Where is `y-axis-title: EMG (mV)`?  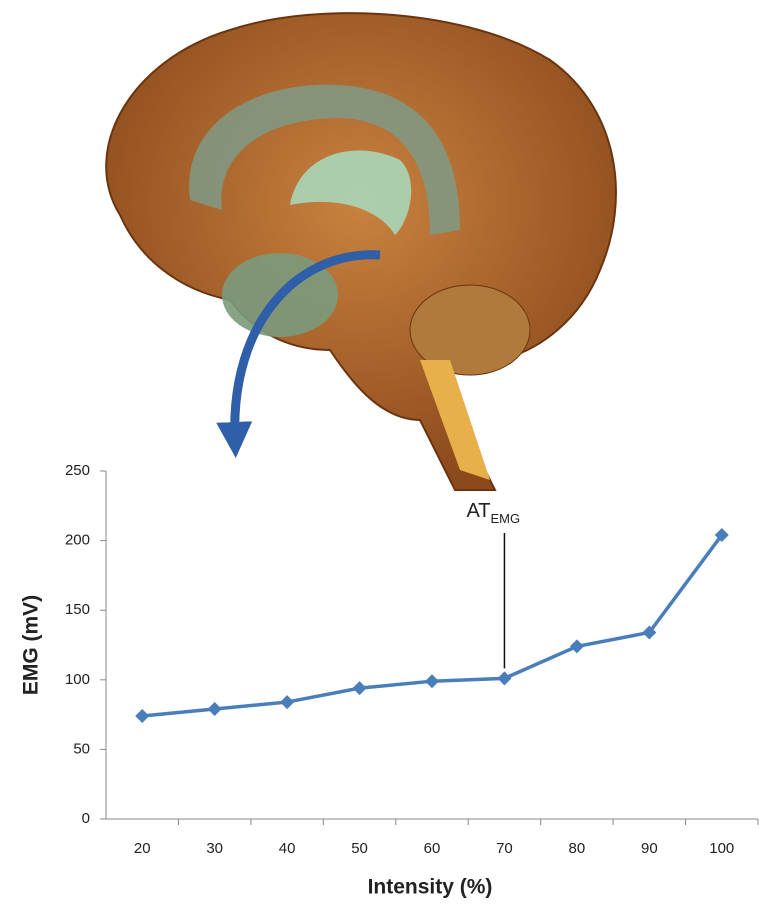
y-axis-title: EMG (mV) is located at coordinates (31, 645).